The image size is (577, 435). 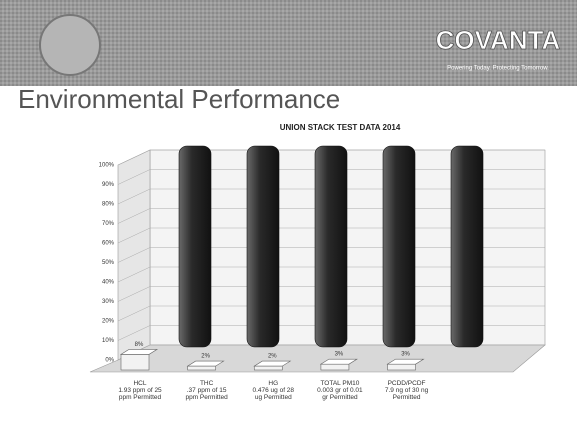 I want to click on x-tick-label: HCL 1.93 ppm of 25 ppm Permitted, so click(x=140, y=390).